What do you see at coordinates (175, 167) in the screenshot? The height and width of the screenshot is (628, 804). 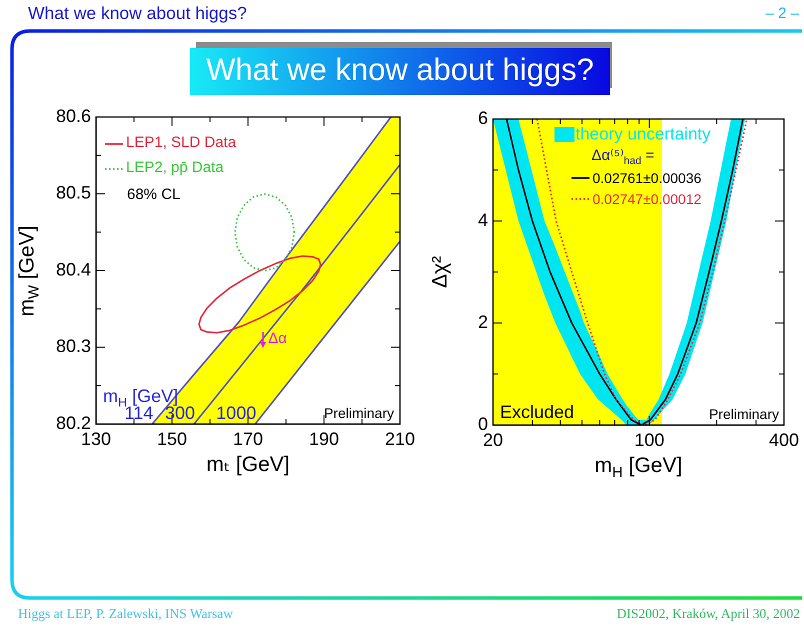 I see `annotation: LEP2, pp̄ Data` at bounding box center [175, 167].